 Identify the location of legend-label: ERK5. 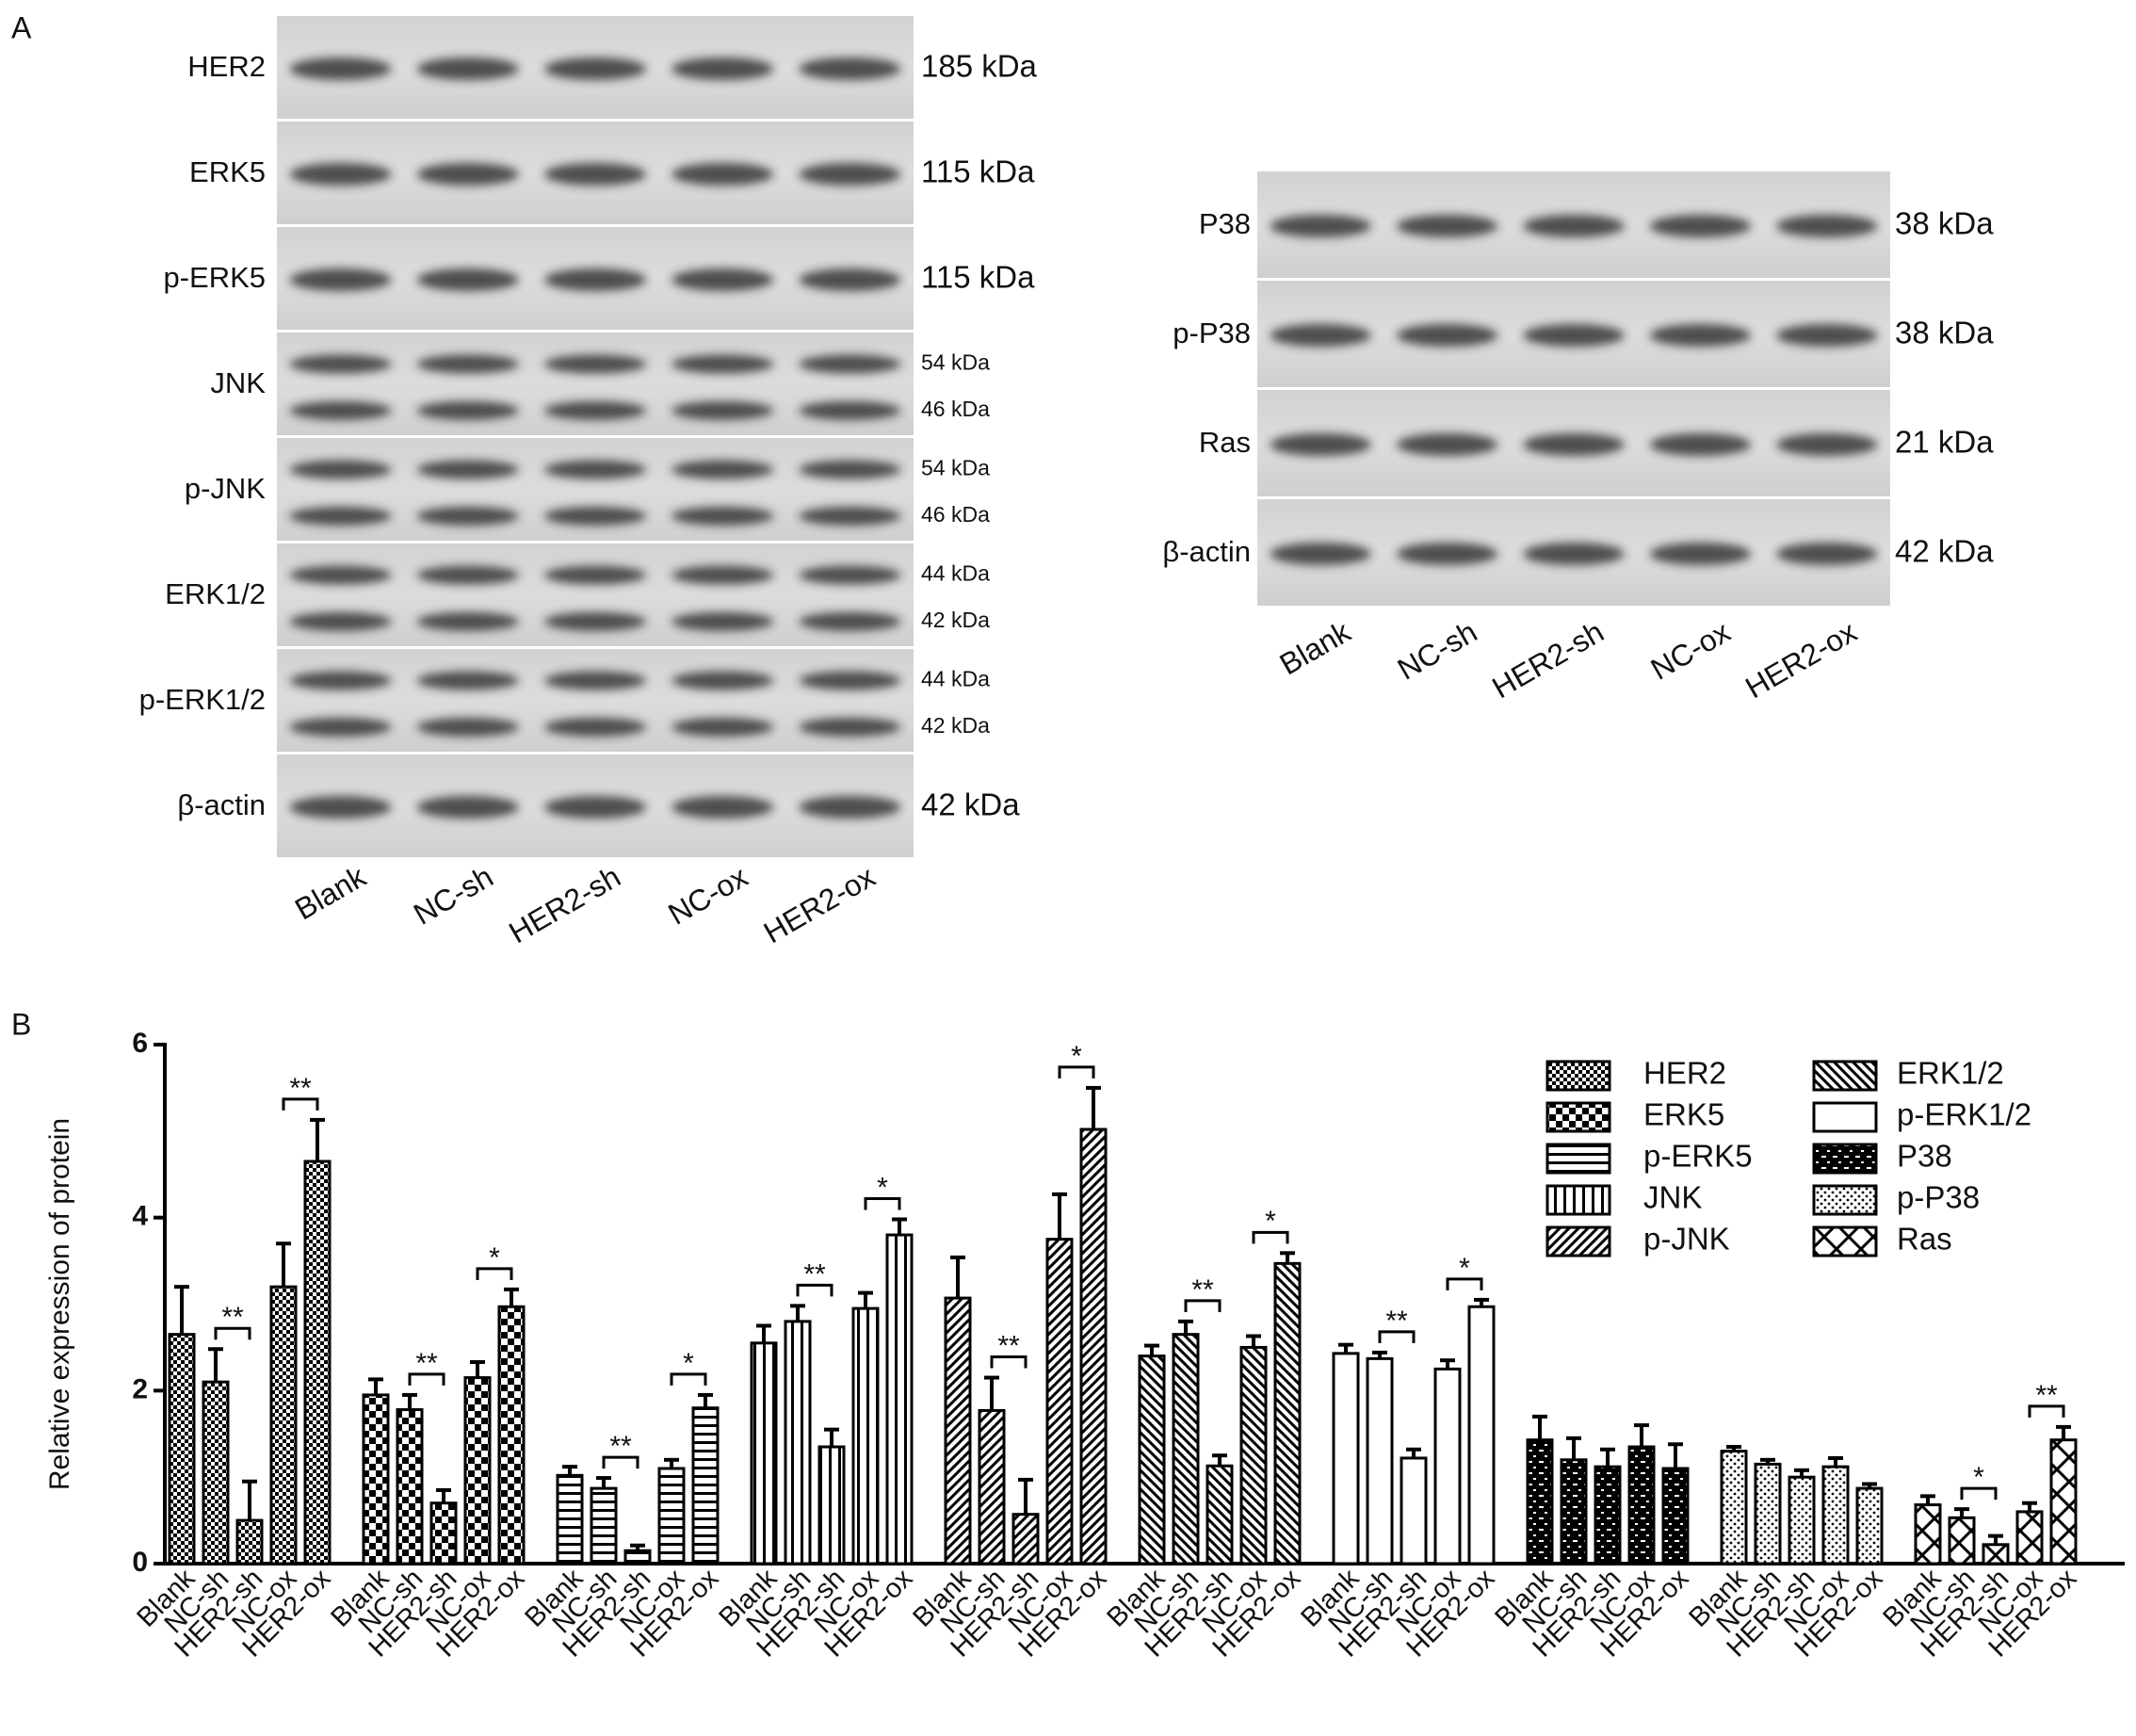
(1683, 1114).